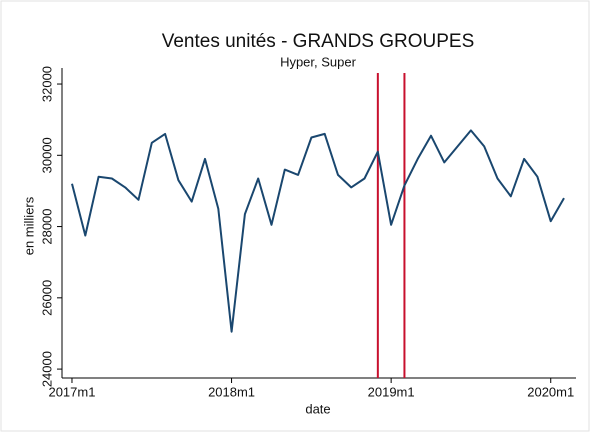 The image size is (590, 432). What do you see at coordinates (231, 391) in the screenshot?
I see `x-tick-label: 2018m1` at bounding box center [231, 391].